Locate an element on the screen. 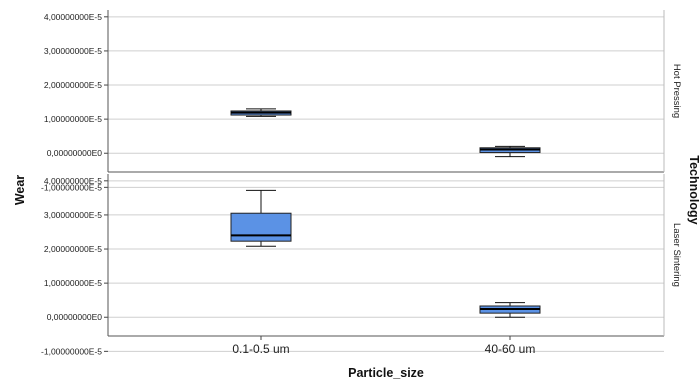 The image size is (699, 380). facet-strip-label: Laser Sintering is located at coordinates (676, 255).